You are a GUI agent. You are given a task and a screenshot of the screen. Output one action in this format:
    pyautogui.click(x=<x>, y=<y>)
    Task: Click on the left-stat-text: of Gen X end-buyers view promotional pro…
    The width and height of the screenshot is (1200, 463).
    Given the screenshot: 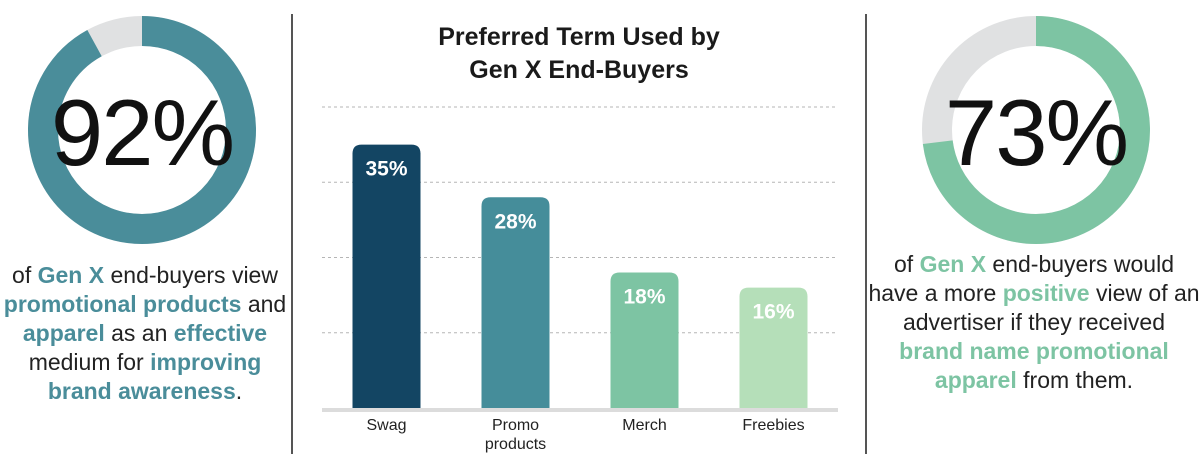 What is the action you would take?
    pyautogui.click(x=145, y=333)
    